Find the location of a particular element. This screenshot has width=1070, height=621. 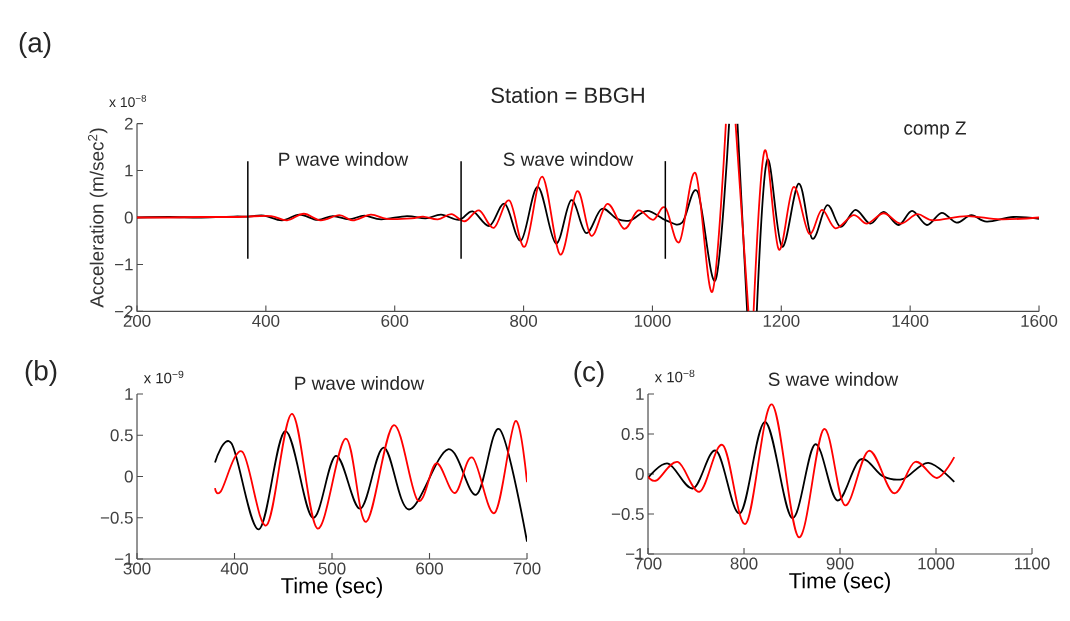

annotation: S wave window is located at coordinates (568, 159).